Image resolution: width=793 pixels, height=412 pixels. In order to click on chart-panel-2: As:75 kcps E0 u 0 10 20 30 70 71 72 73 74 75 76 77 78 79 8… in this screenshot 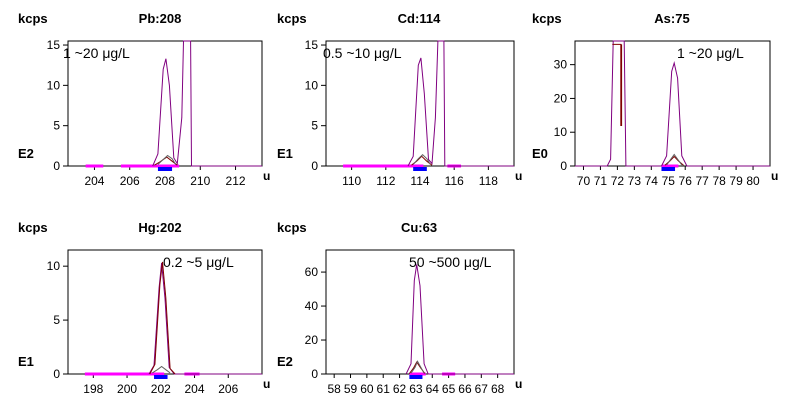, I will do `click(655, 99)`.